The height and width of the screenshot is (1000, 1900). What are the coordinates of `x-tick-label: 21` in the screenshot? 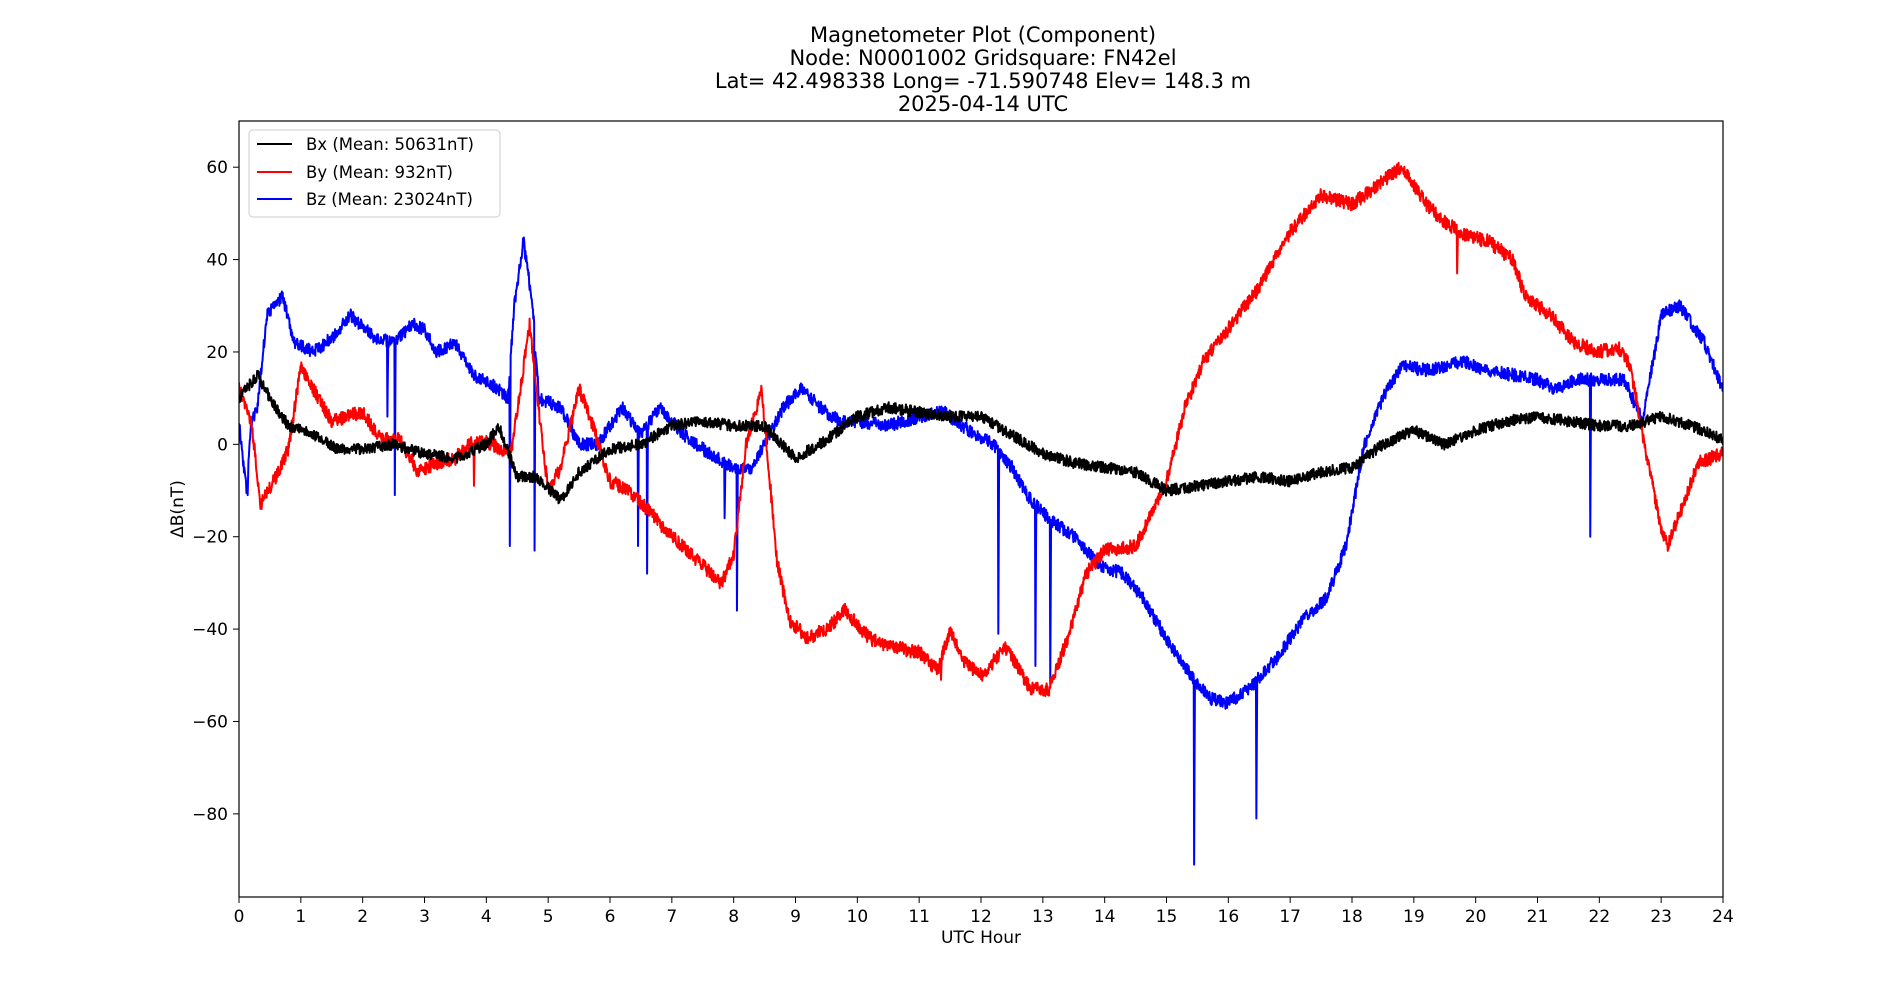 It's located at (1538, 917).